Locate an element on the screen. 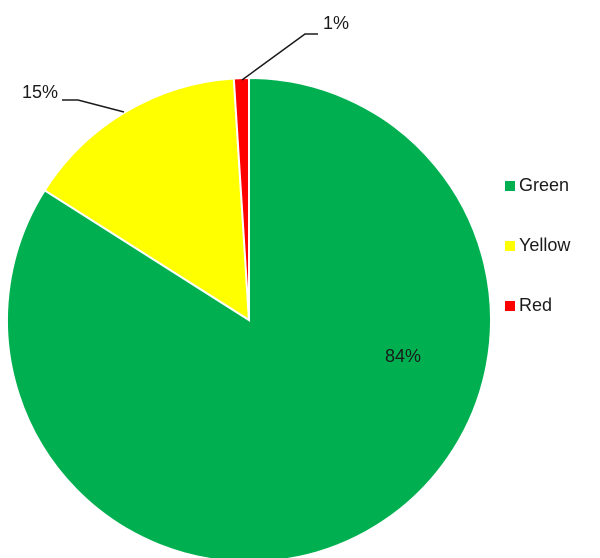  leader-line-red is located at coordinates (279, 57).